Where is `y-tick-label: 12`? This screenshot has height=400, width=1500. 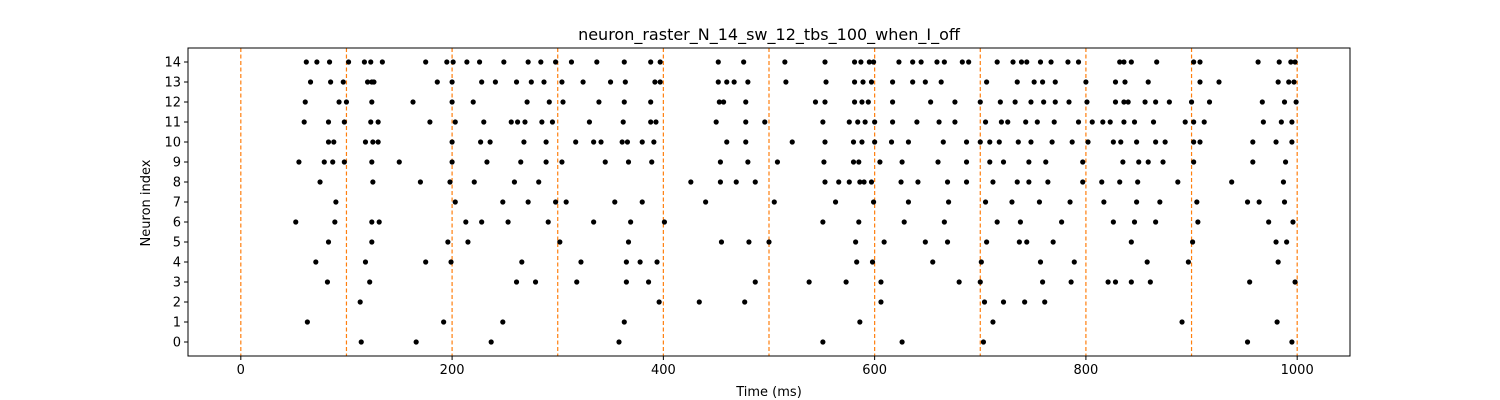 y-tick-label: 12 is located at coordinates (172, 103).